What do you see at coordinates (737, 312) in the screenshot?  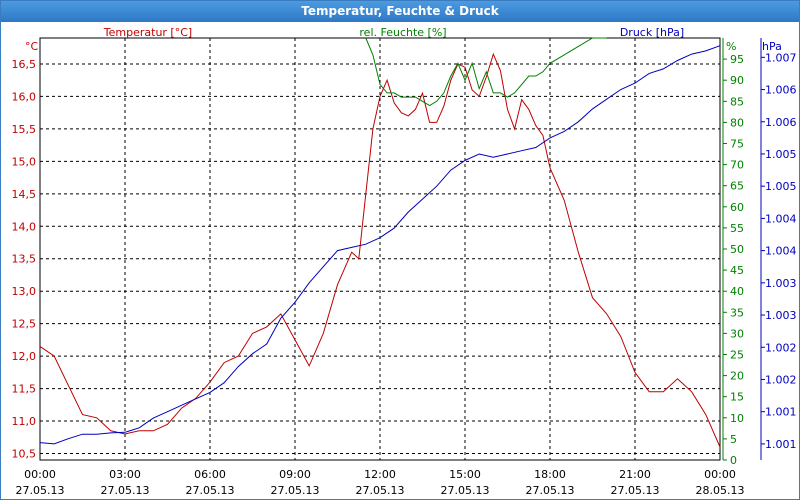 I see `humidity-tick-label: 35` at bounding box center [737, 312].